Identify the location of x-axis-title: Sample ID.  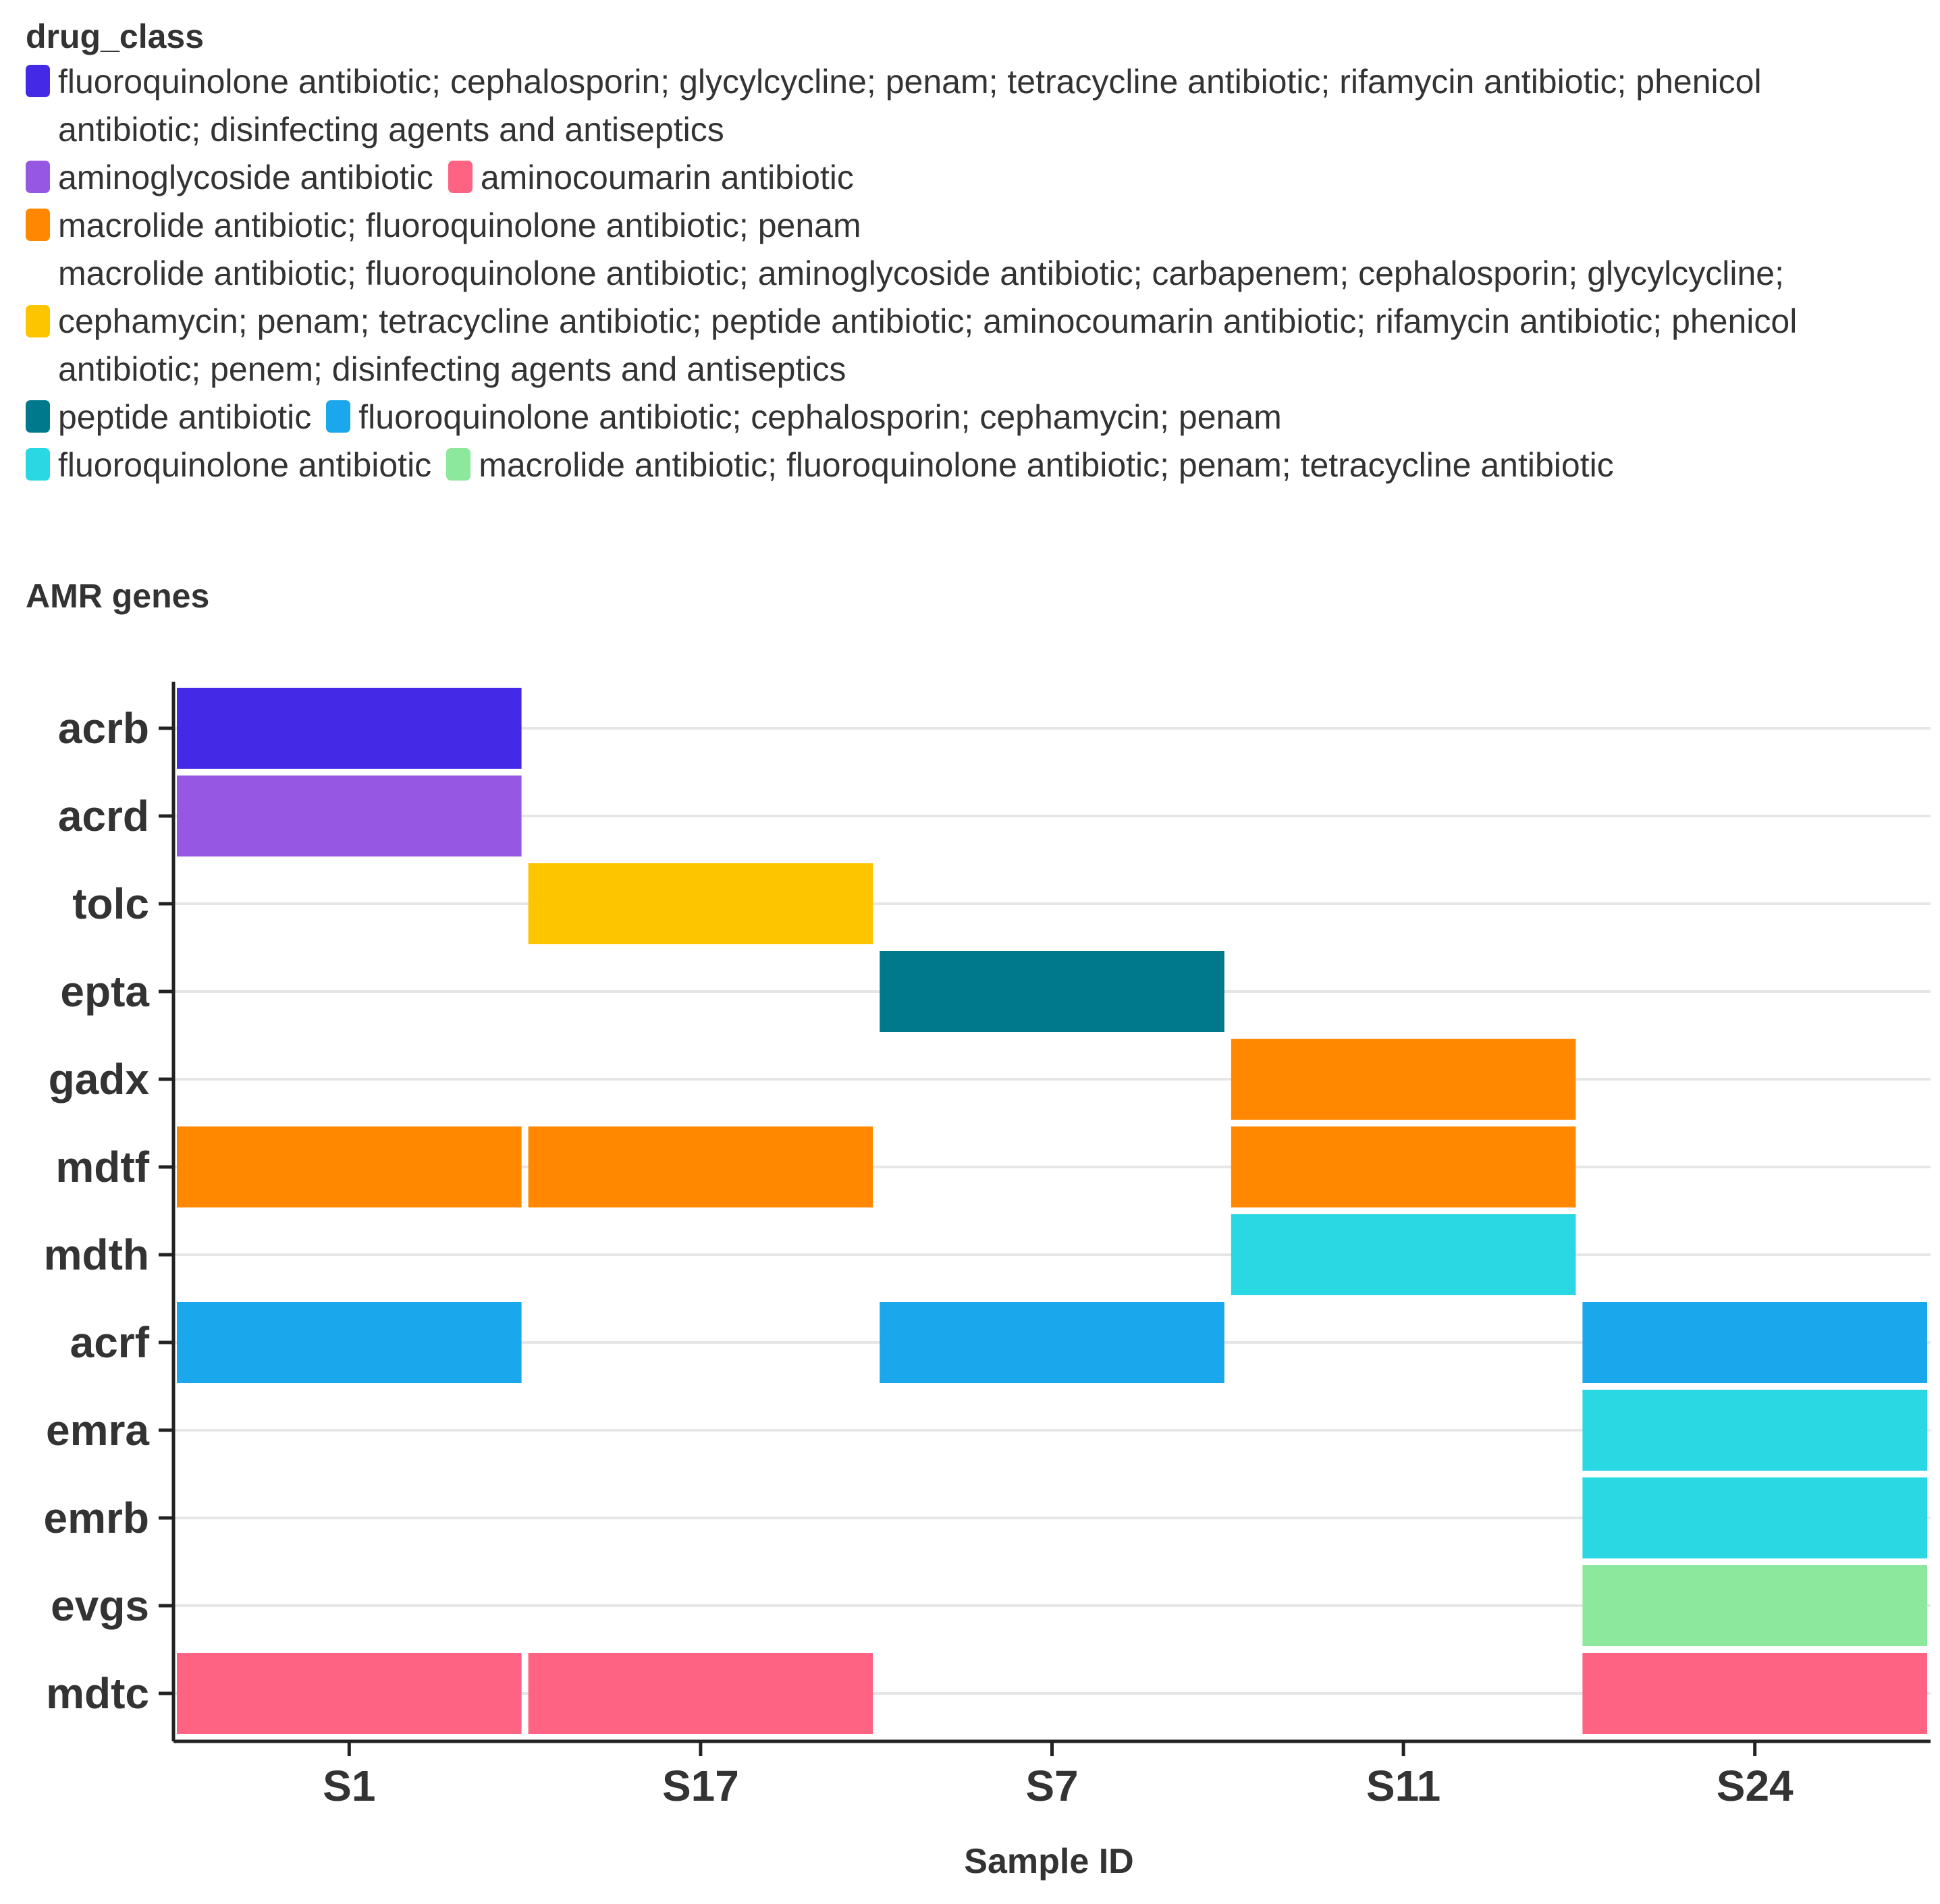
(1049, 1861).